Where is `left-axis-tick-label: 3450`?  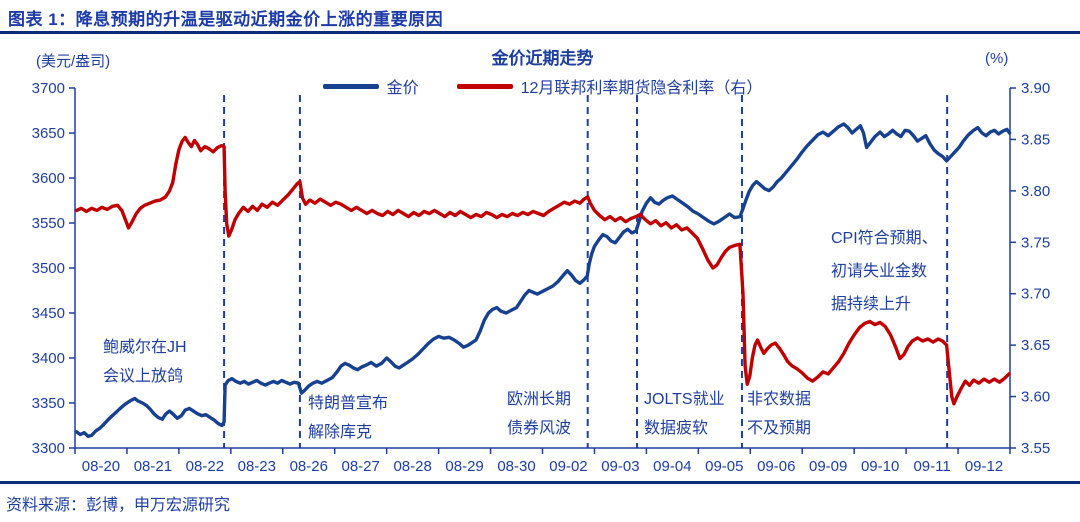
left-axis-tick-label: 3450 is located at coordinates (48, 313).